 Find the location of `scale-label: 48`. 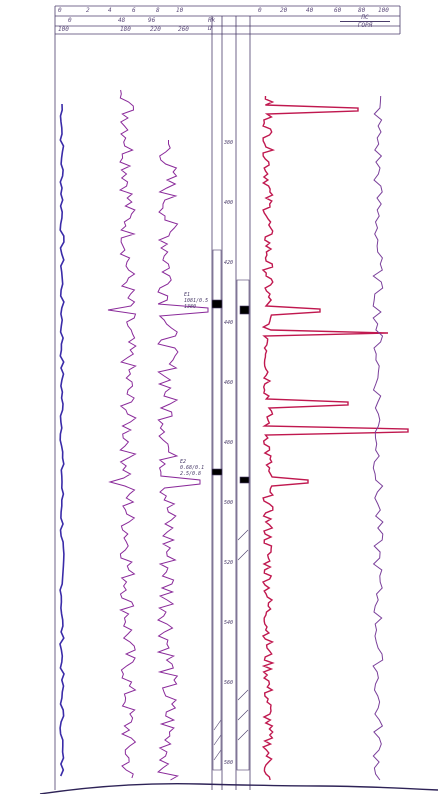

scale-label: 48 is located at coordinates (122, 20).